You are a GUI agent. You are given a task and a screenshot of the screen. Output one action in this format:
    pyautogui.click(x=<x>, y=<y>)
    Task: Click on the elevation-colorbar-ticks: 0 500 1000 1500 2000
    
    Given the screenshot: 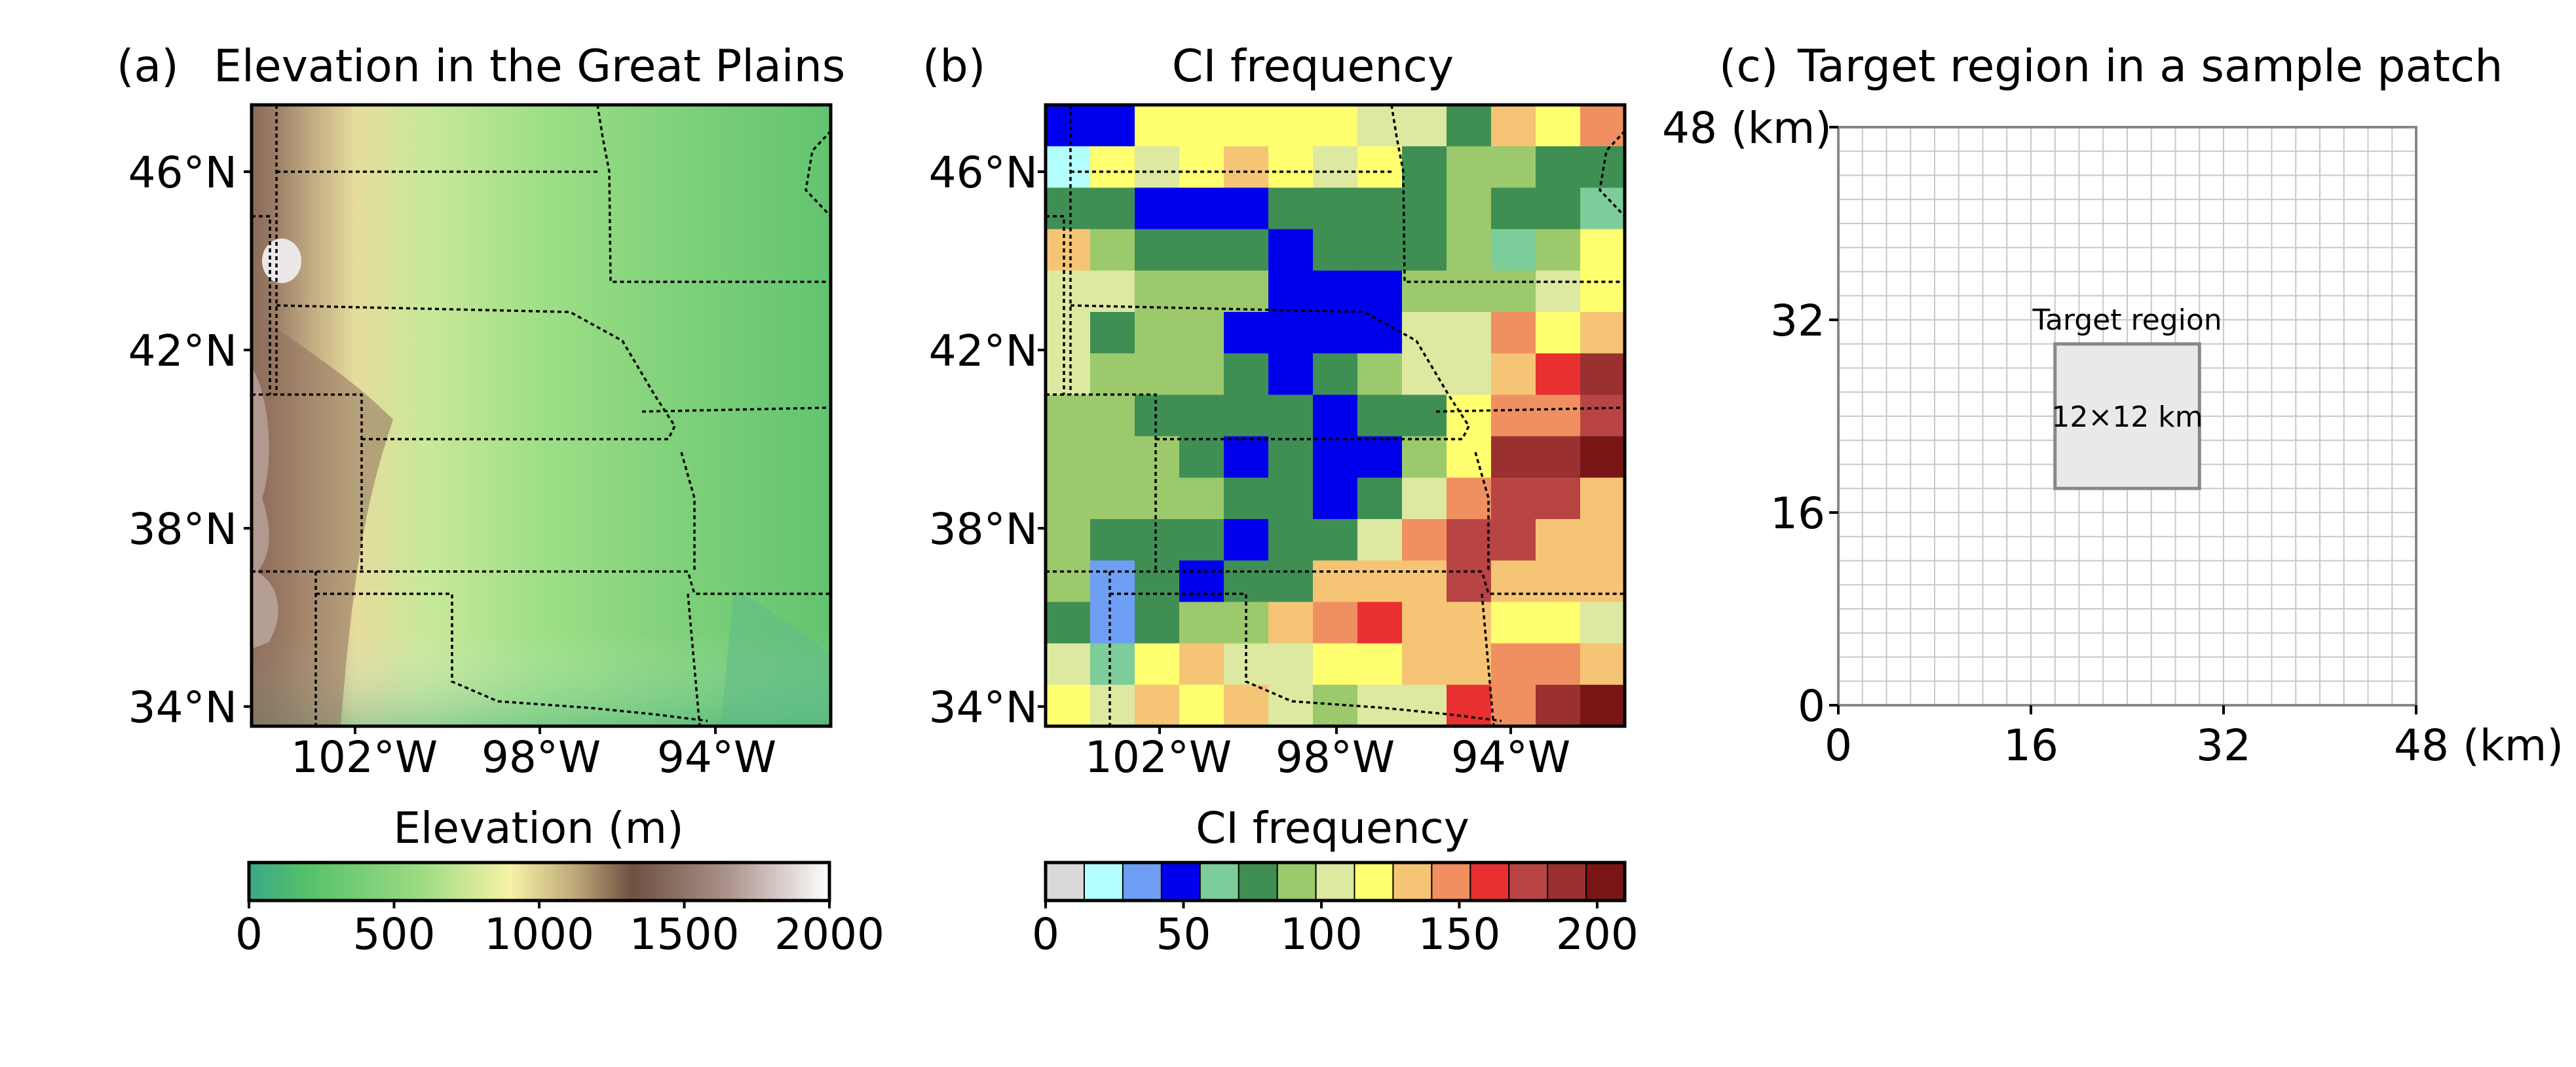 What is the action you would take?
    pyautogui.click(x=559, y=930)
    